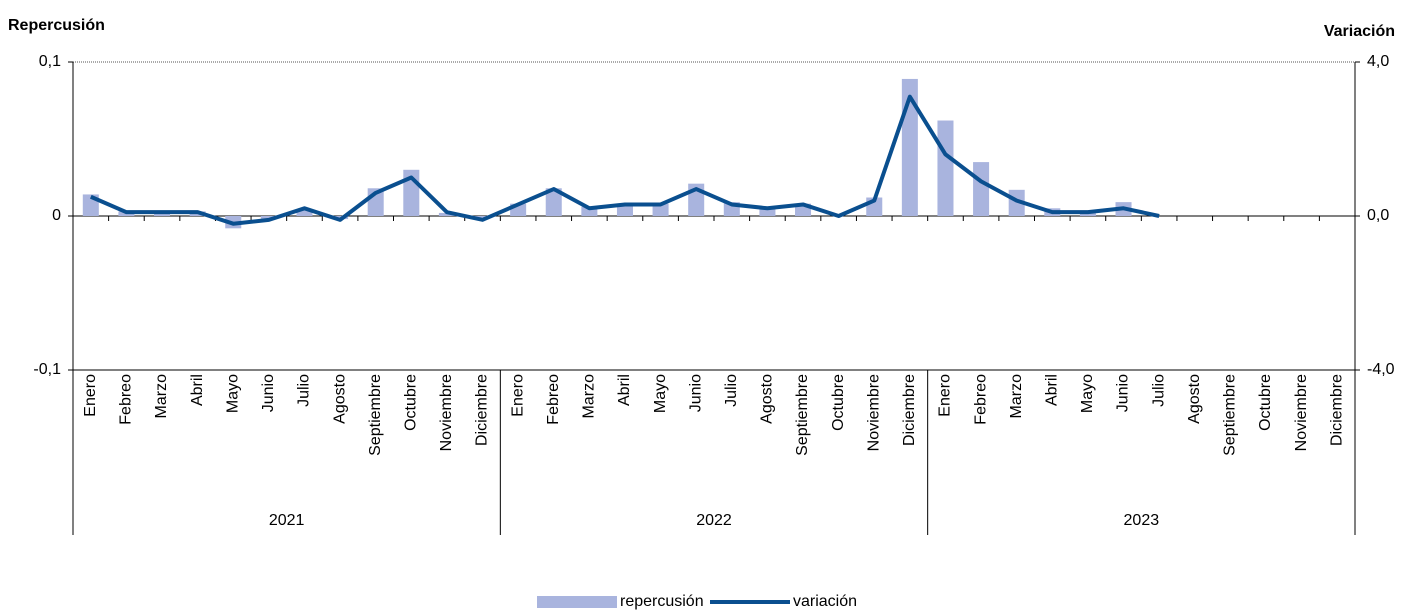 The image size is (1410, 612). Describe the element at coordinates (1359, 31) in the screenshot. I see `y2-axis-title: Variación` at that location.